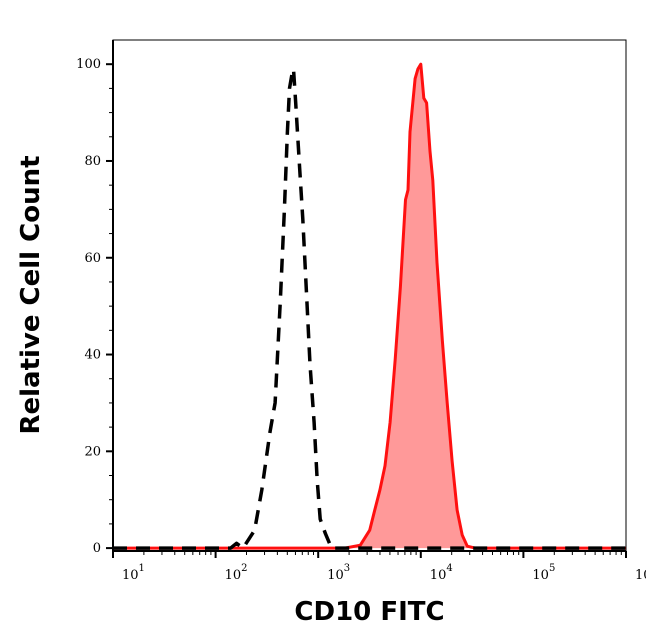 This screenshot has height=641, width=646. Describe the element at coordinates (347, 568) in the screenshot. I see `x-tick-exponent: 3` at that location.